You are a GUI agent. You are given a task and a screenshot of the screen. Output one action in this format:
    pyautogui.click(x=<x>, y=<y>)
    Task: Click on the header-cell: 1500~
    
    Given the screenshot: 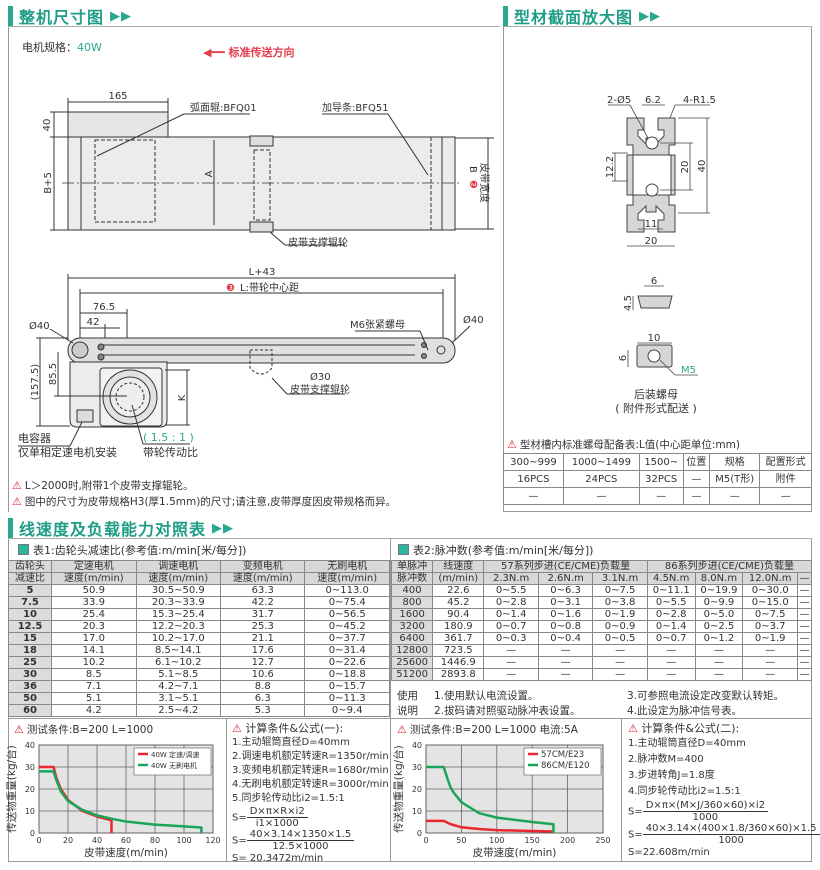 What is the action you would take?
    pyautogui.click(x=661, y=462)
    